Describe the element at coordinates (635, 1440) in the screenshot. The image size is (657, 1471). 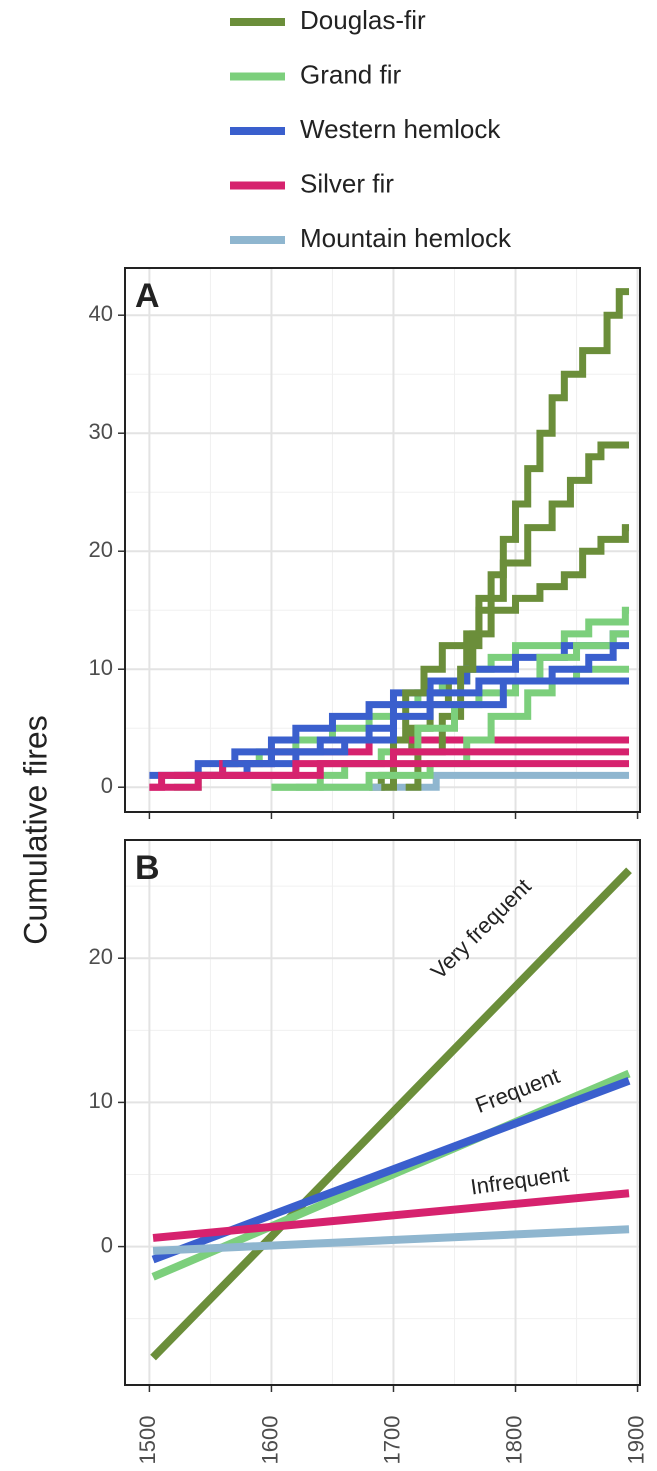
I see `x-tick-label: 1900` at that location.